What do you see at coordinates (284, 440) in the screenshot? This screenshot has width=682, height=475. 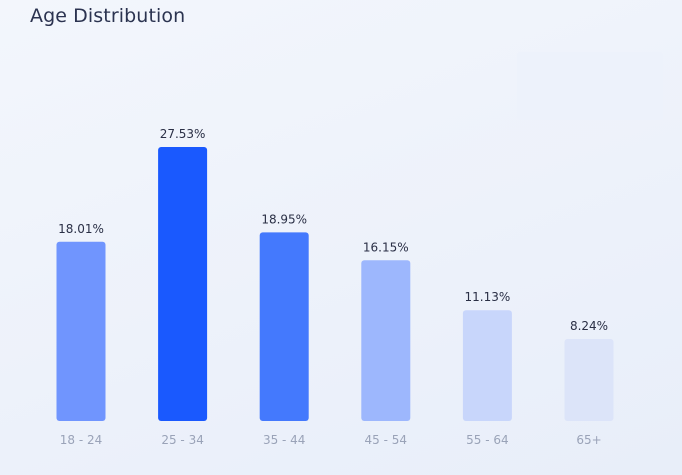 I see `category-label-3: 35 - 44` at bounding box center [284, 440].